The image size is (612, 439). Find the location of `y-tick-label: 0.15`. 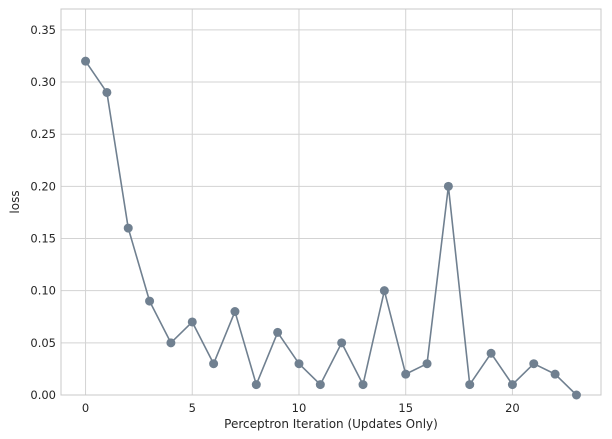

y-tick-label: 0.15 is located at coordinates (43, 239).